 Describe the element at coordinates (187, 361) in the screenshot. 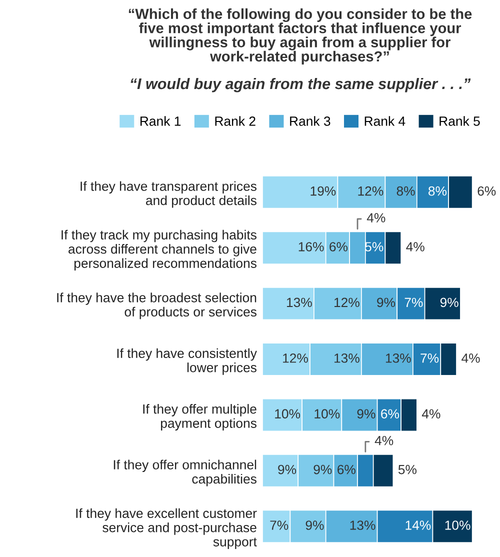

I see `y-tick-label: If they have consistently lower prices` at that location.